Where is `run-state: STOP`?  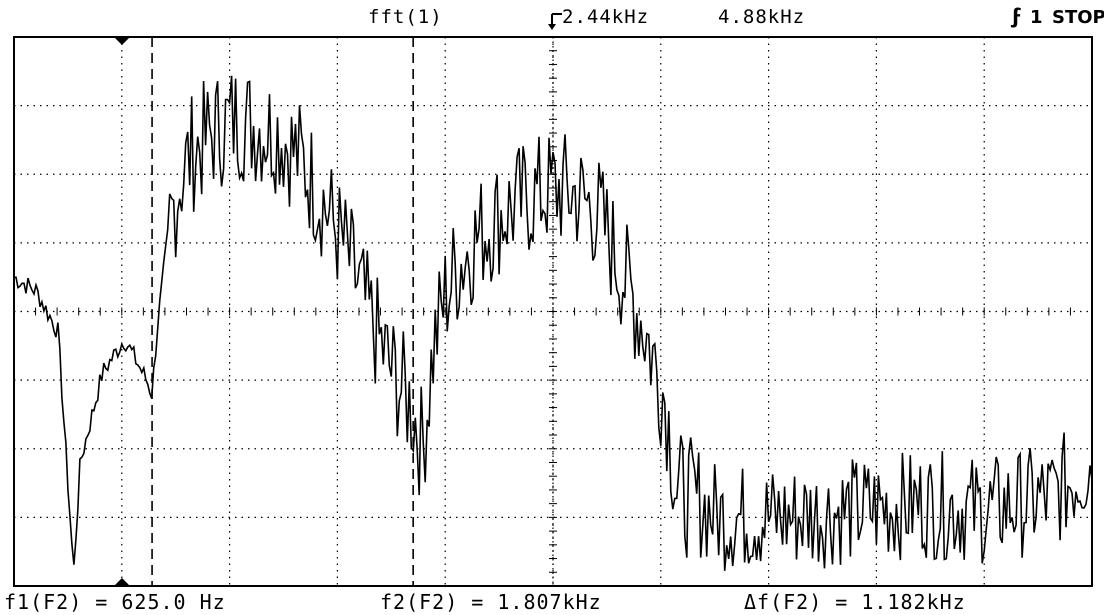 run-state: STOP is located at coordinates (1078, 17).